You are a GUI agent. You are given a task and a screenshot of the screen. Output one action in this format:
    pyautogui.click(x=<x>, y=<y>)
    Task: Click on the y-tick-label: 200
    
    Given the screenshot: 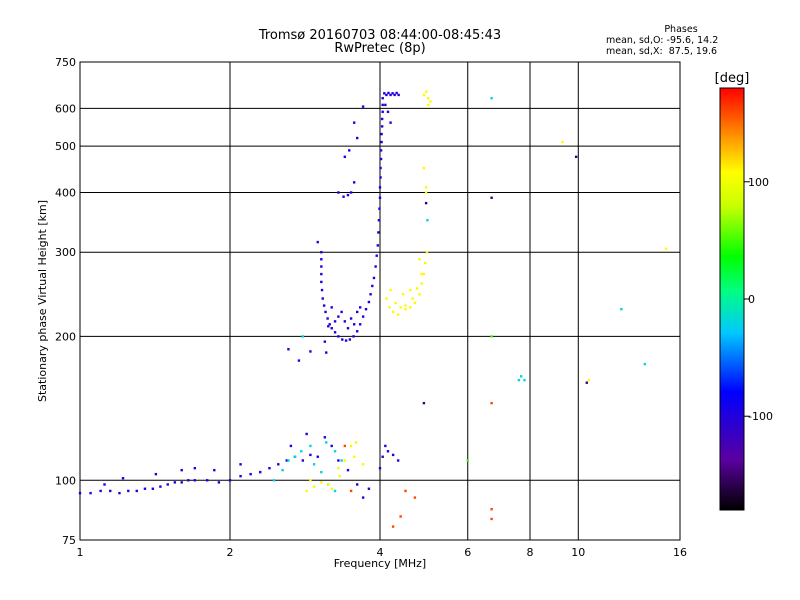 What is the action you would take?
    pyautogui.click(x=65, y=336)
    